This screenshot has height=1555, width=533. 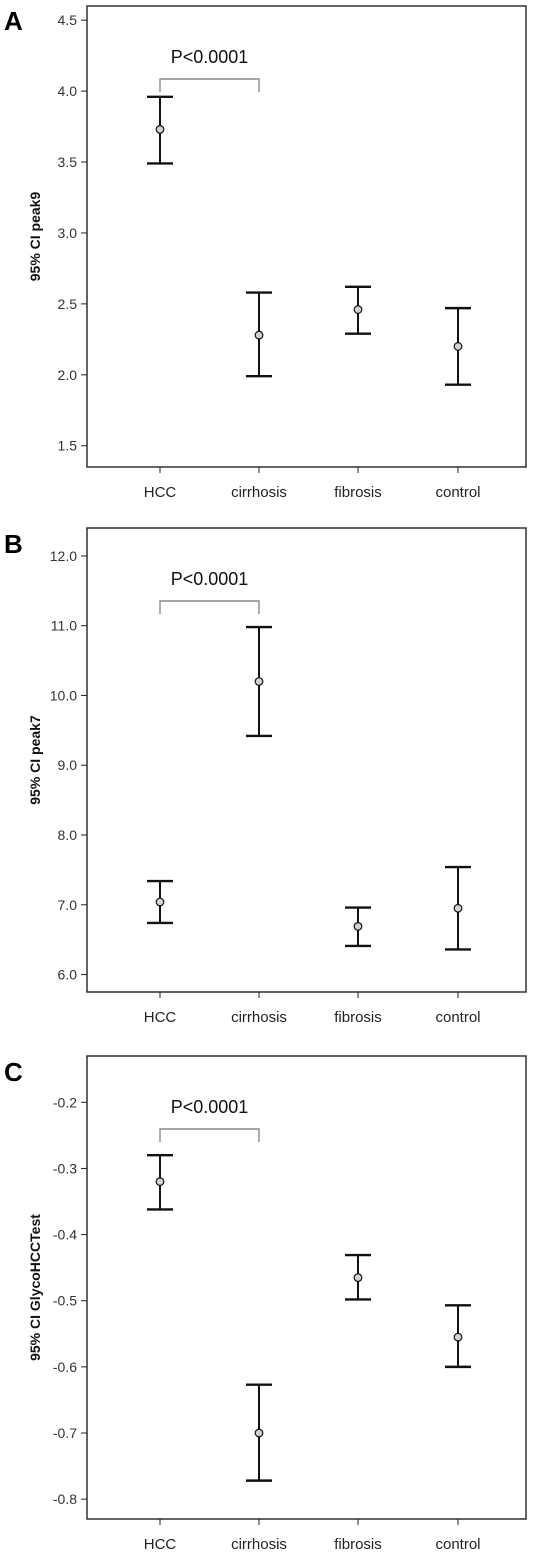 I want to click on y-tick-label: 8.0, so click(x=68, y=835).